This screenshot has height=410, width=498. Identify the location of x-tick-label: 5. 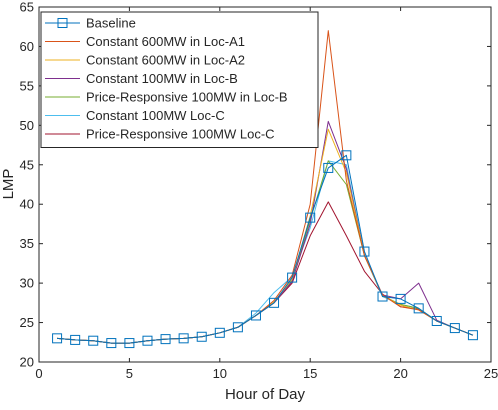
(129, 373).